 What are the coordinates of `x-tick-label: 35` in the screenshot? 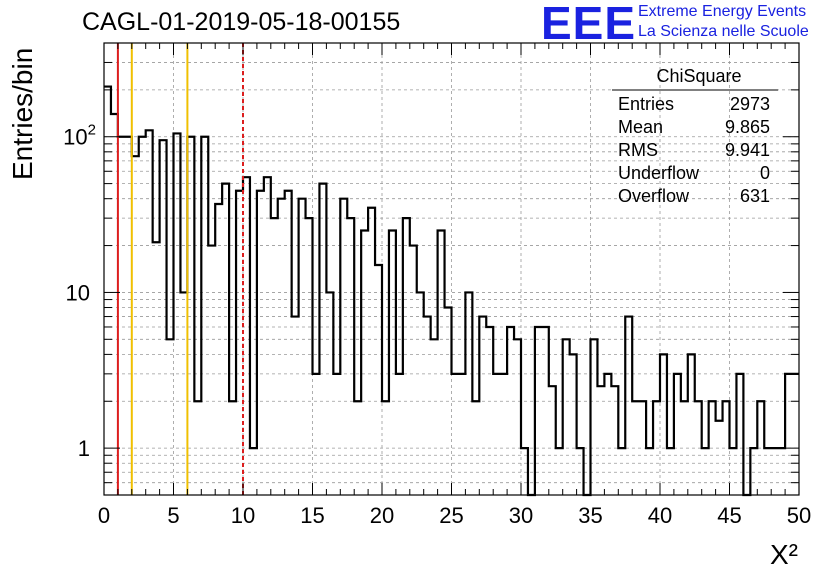 It's located at (590, 515).